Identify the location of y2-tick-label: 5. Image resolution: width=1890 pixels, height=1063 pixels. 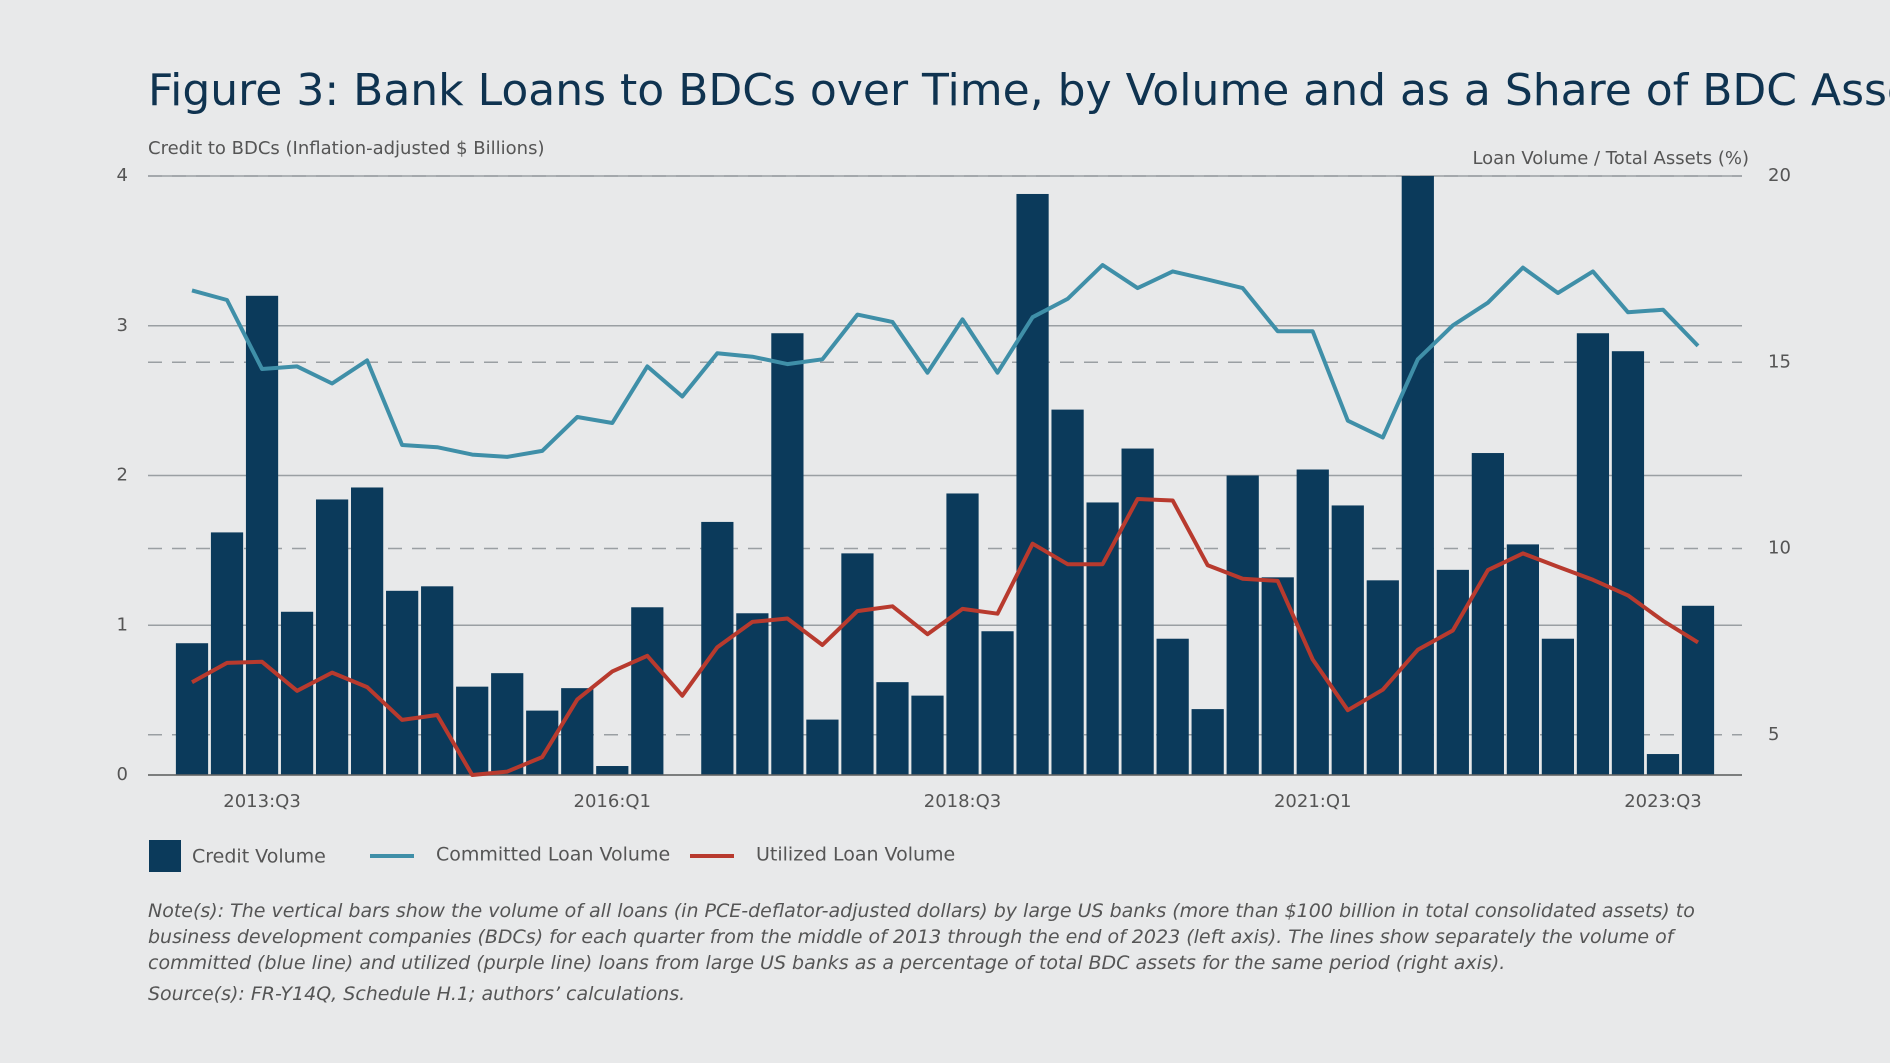
(1773, 734).